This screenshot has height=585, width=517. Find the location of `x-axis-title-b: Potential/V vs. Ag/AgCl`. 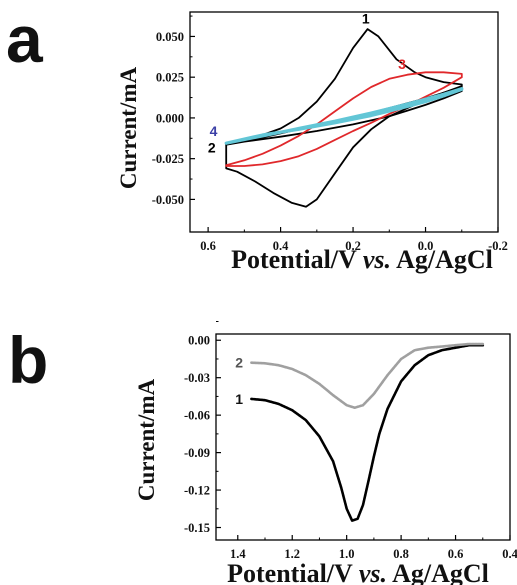

x-axis-title-b: Potential/V vs. Ag/AgCl is located at coordinates (358, 572).